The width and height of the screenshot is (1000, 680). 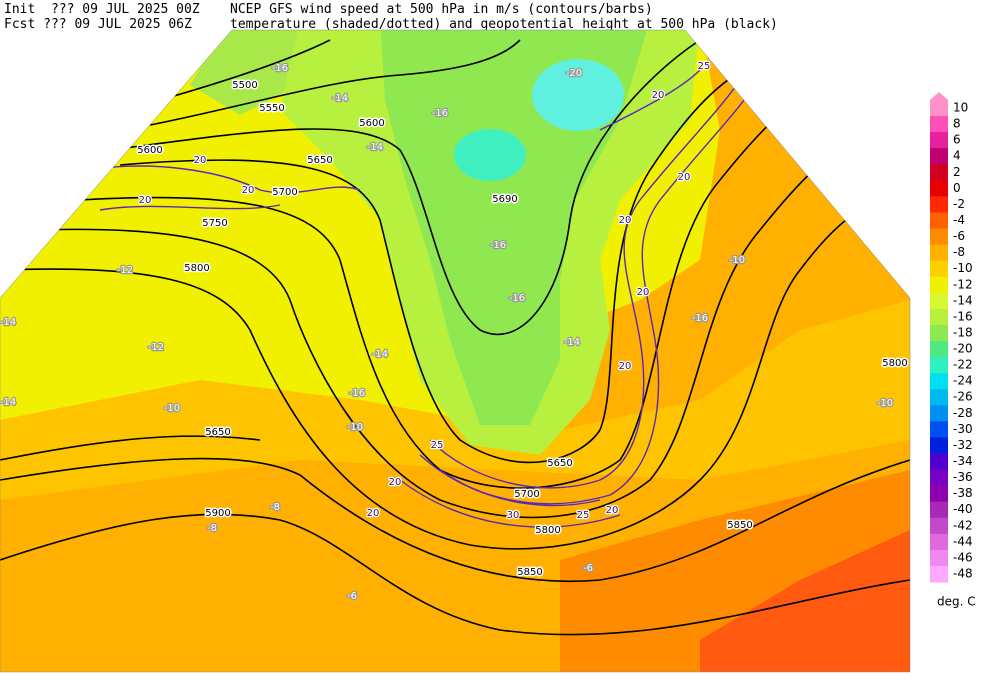 I want to click on forecast-time: Fcst ??? 09 JUL 2025 06Z, so click(x=98, y=24).